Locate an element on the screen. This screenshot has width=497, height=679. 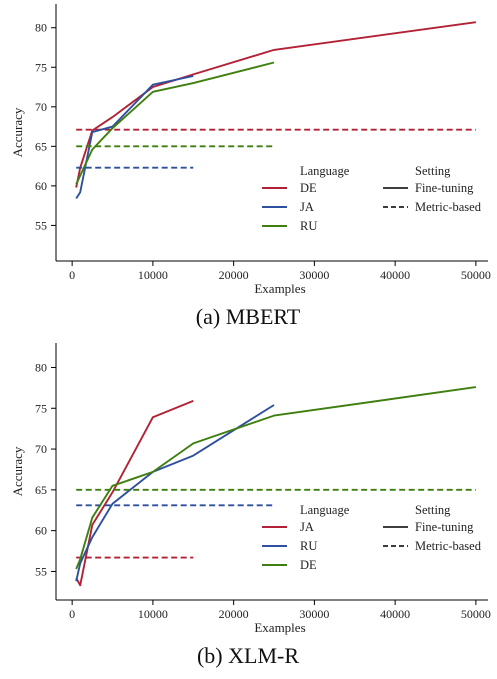
chart-caption: (b) XLM-R is located at coordinates (248, 655).